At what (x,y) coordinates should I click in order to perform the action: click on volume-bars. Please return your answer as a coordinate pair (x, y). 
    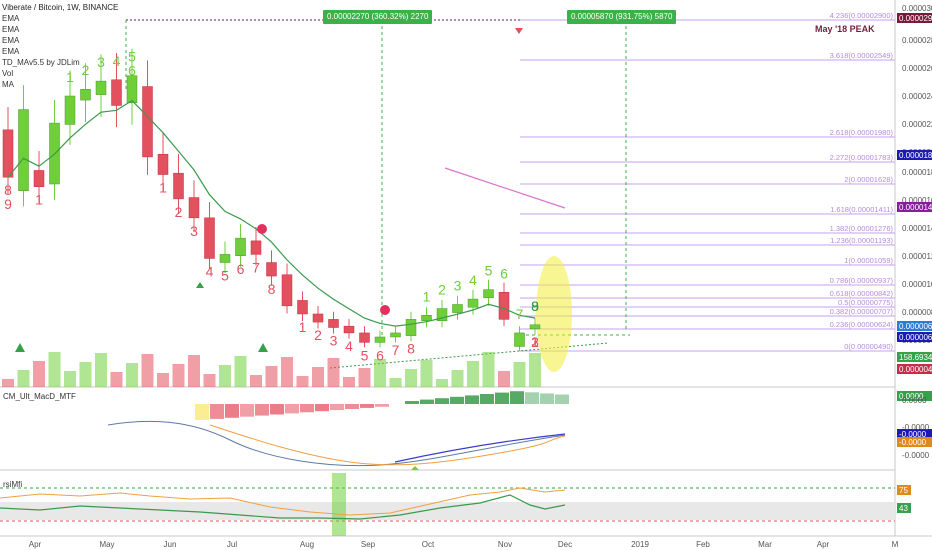
    Looking at the image, I should click on (271, 369).